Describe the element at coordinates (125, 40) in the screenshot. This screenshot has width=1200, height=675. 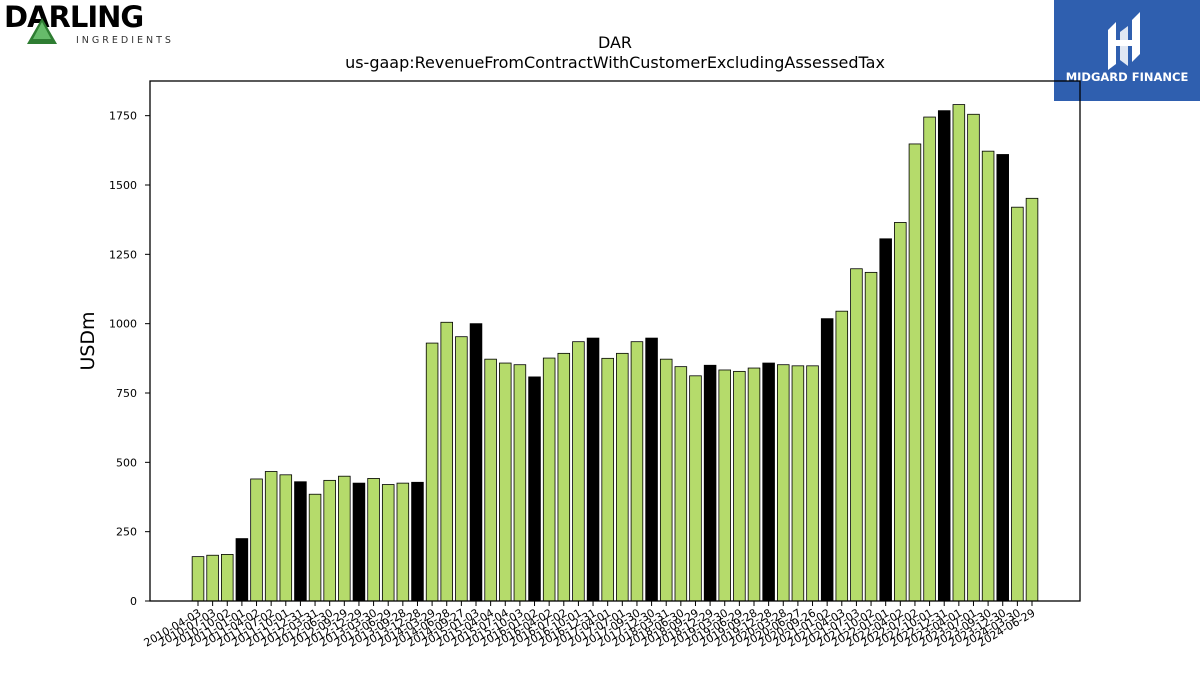
I see `darling-logo-subtitle: INGREDIENTS` at that location.